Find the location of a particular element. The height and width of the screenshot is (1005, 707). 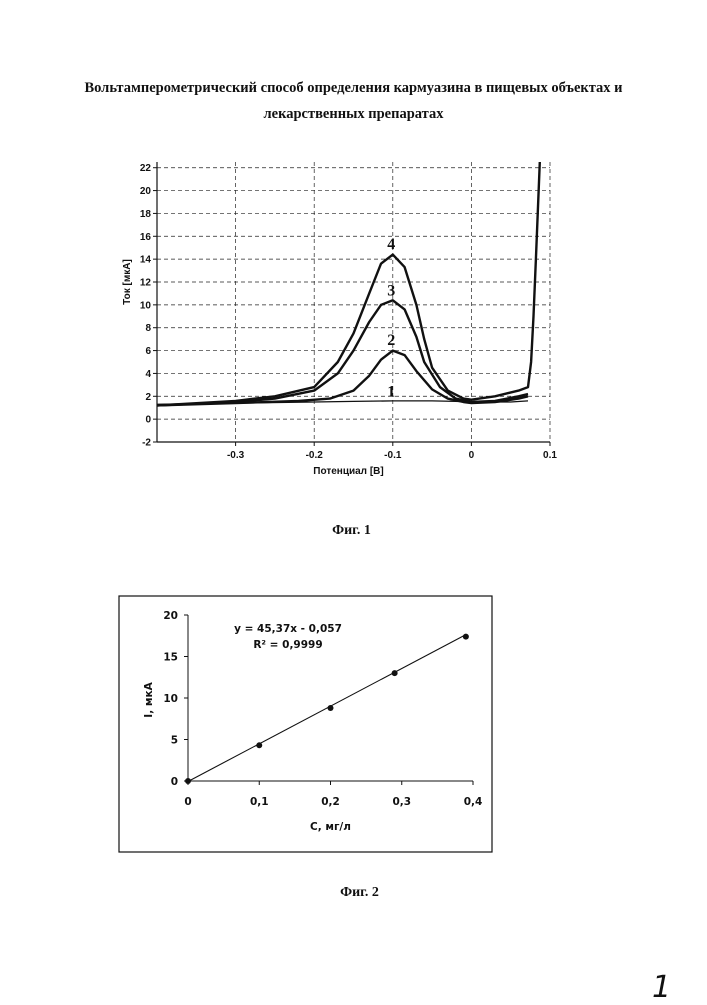

y-axis-label: Ток [мкА] is located at coordinates (127, 282).